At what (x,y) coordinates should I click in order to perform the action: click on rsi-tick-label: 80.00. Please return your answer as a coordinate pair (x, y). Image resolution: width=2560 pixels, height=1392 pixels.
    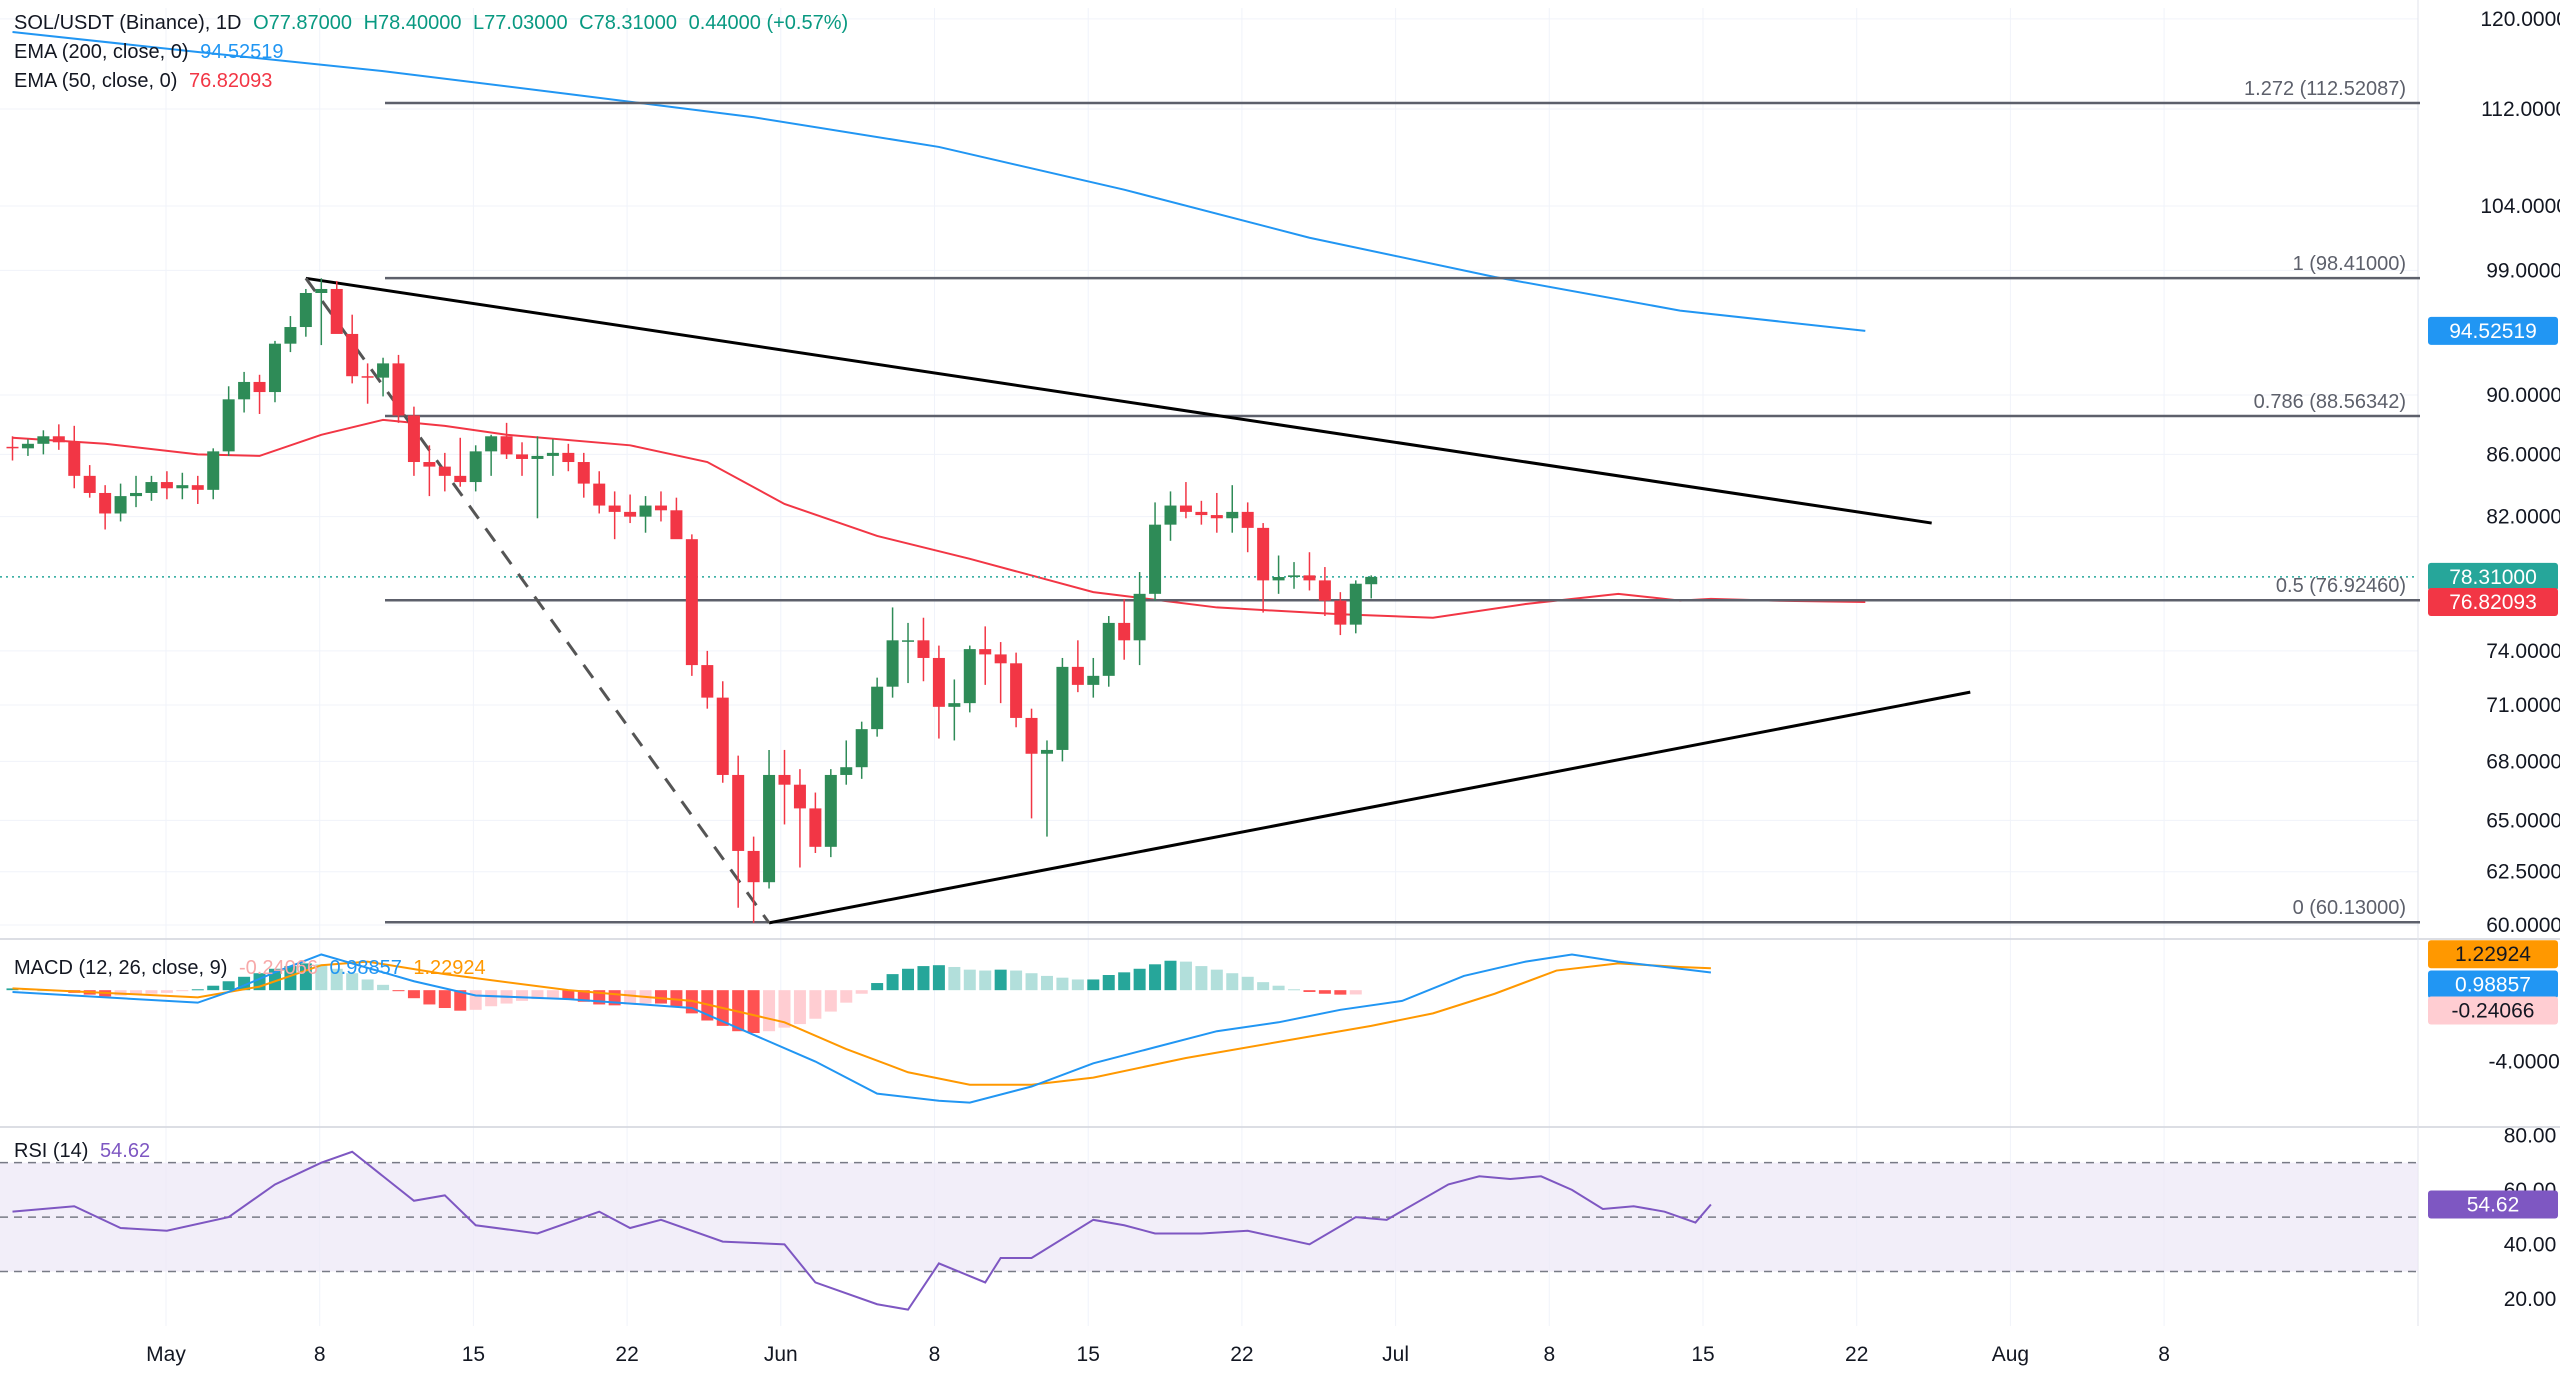
    Looking at the image, I should click on (2530, 1135).